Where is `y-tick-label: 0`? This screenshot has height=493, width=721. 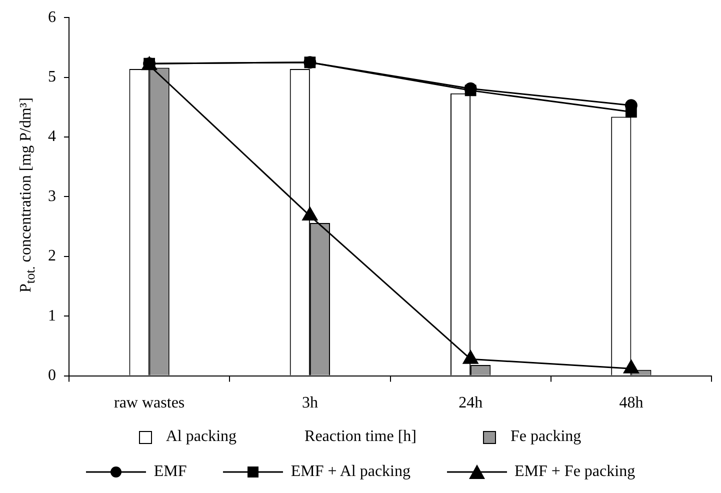
y-tick-label: 0 is located at coordinates (52, 375).